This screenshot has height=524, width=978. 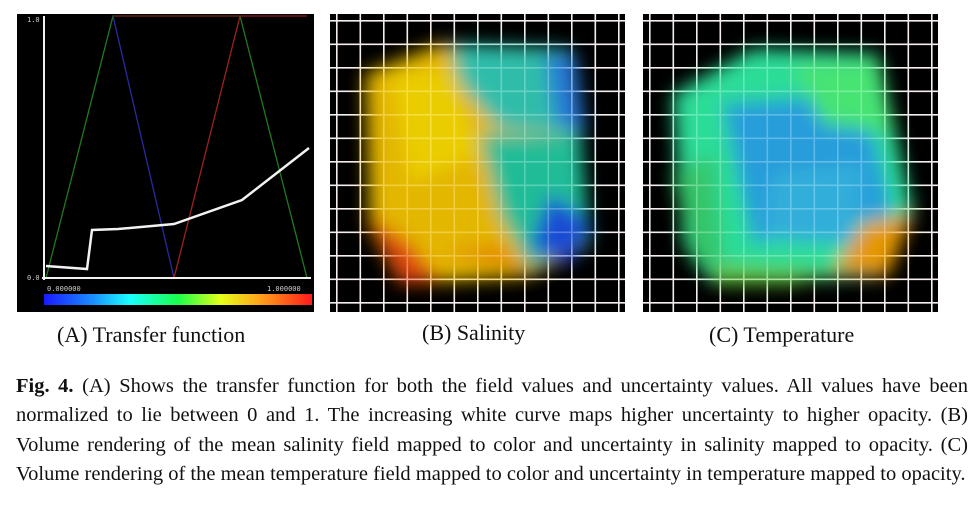 I want to click on uncertainty-opacity-curve, so click(x=177, y=209).